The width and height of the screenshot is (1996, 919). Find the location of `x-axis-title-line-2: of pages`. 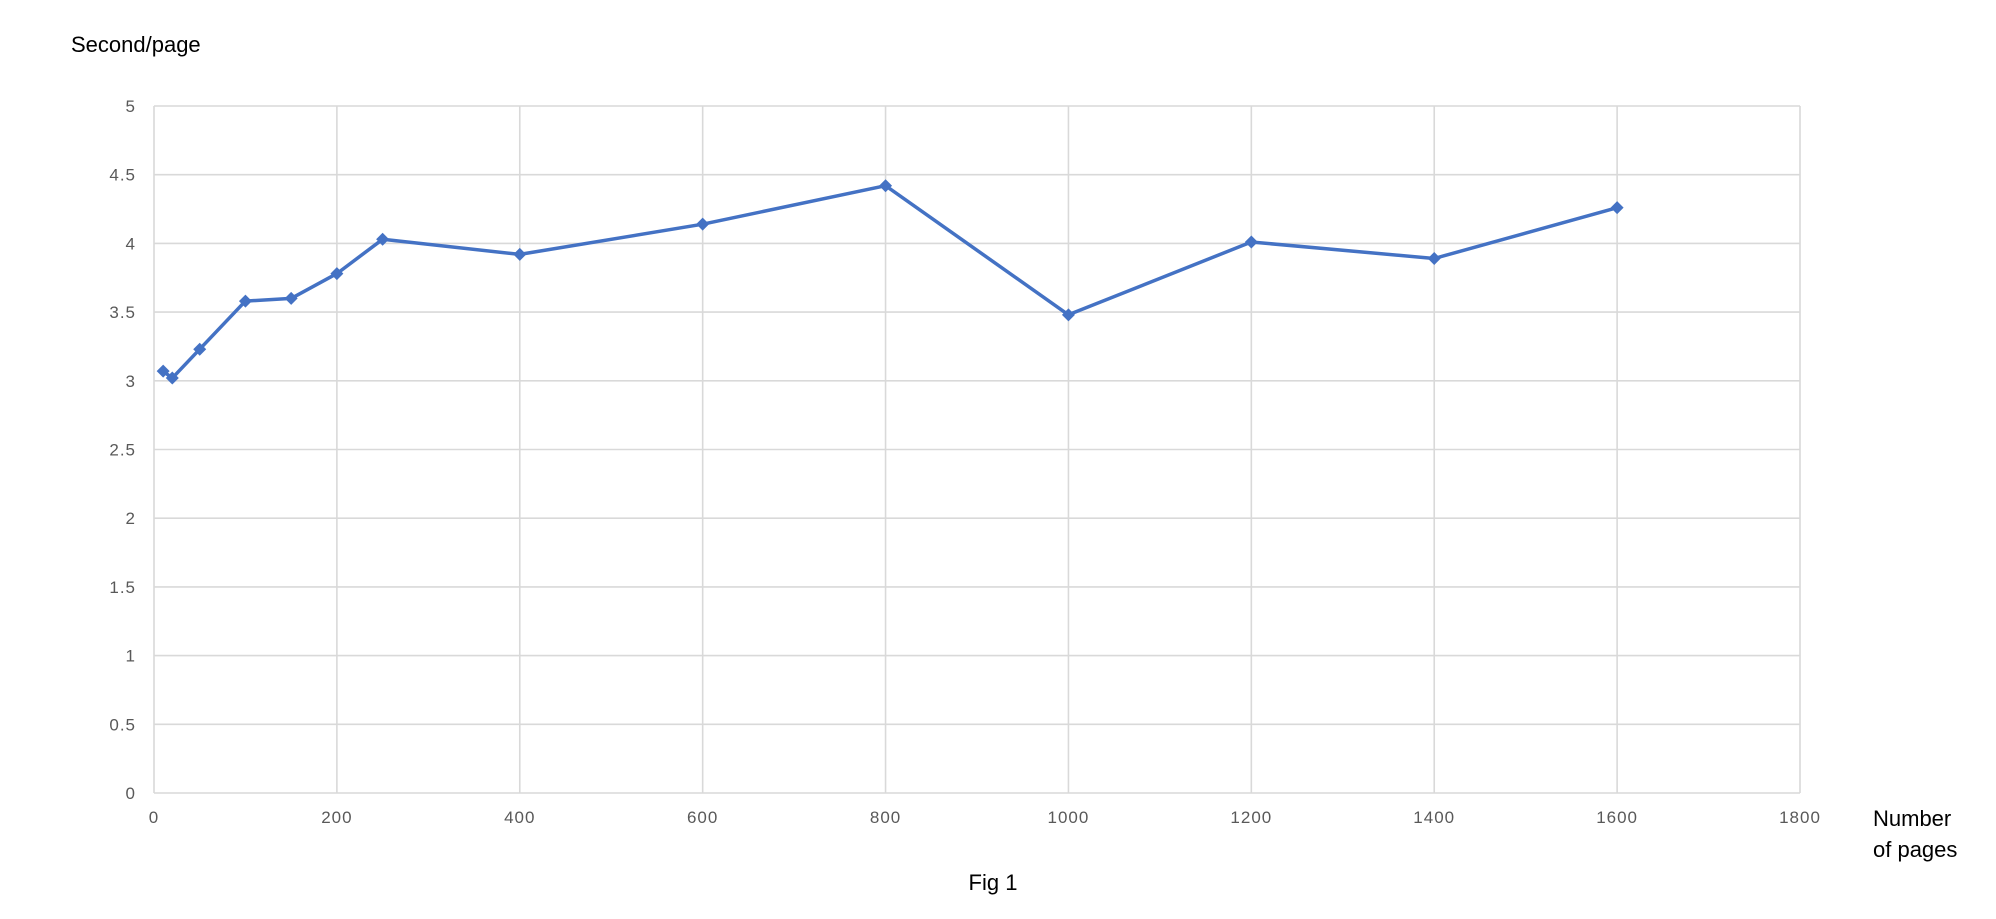

x-axis-title-line-2: of pages is located at coordinates (1915, 849).